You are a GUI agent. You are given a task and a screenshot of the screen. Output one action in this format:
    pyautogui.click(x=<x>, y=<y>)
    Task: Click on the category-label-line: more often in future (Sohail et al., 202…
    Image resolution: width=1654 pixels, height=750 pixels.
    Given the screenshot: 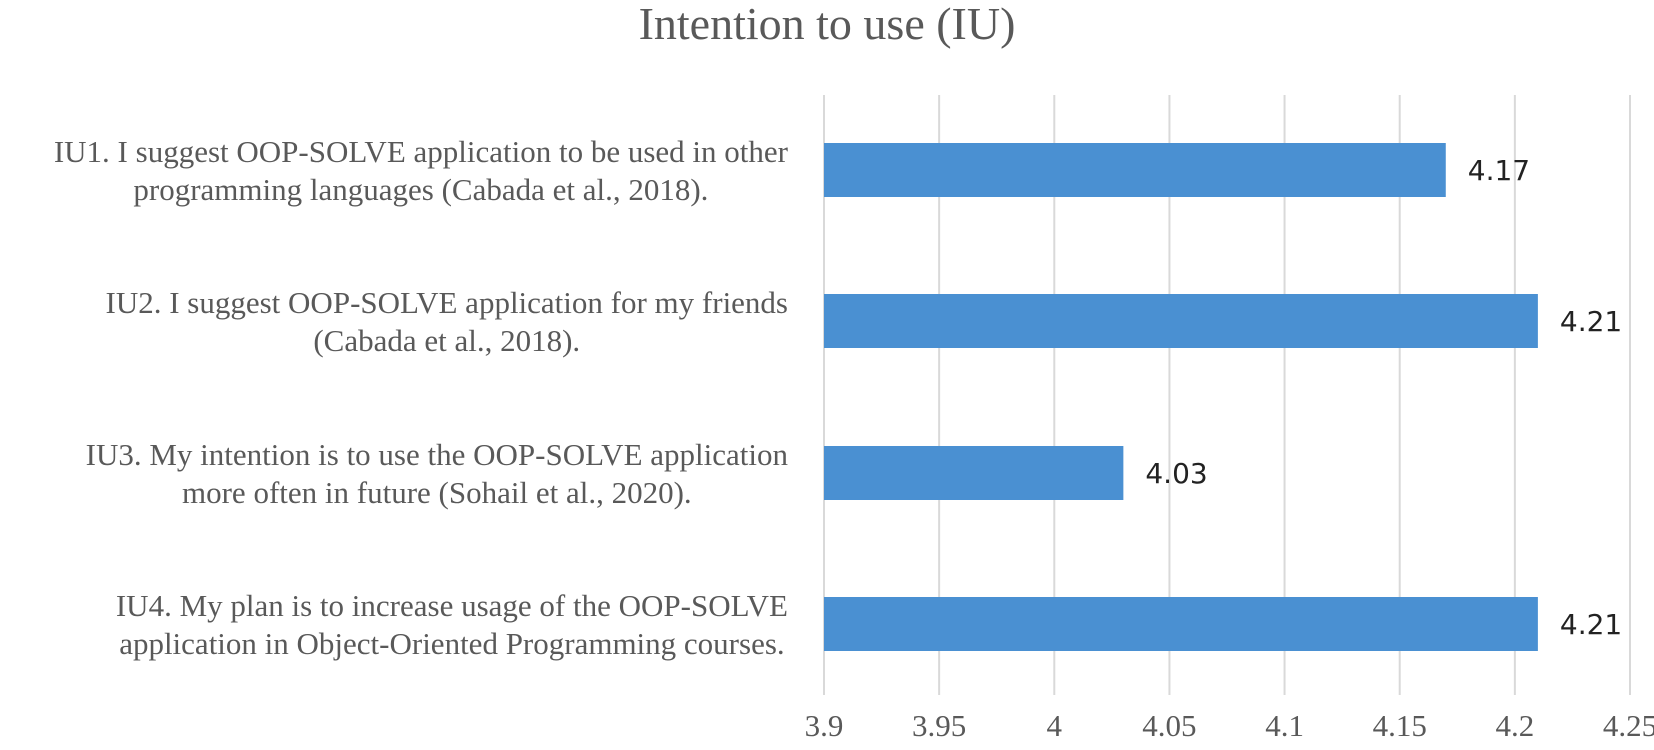 What is the action you would take?
    pyautogui.click(x=437, y=492)
    